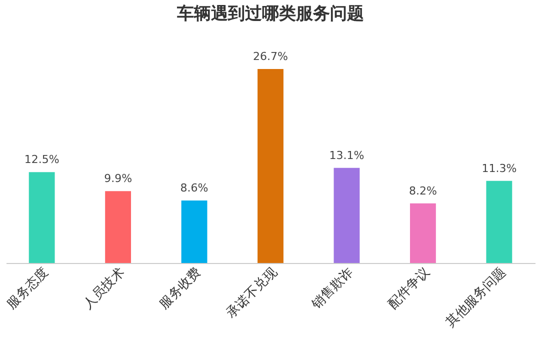  What do you see at coordinates (270, 56) in the screenshot?
I see `data-label: 26.7%` at bounding box center [270, 56].